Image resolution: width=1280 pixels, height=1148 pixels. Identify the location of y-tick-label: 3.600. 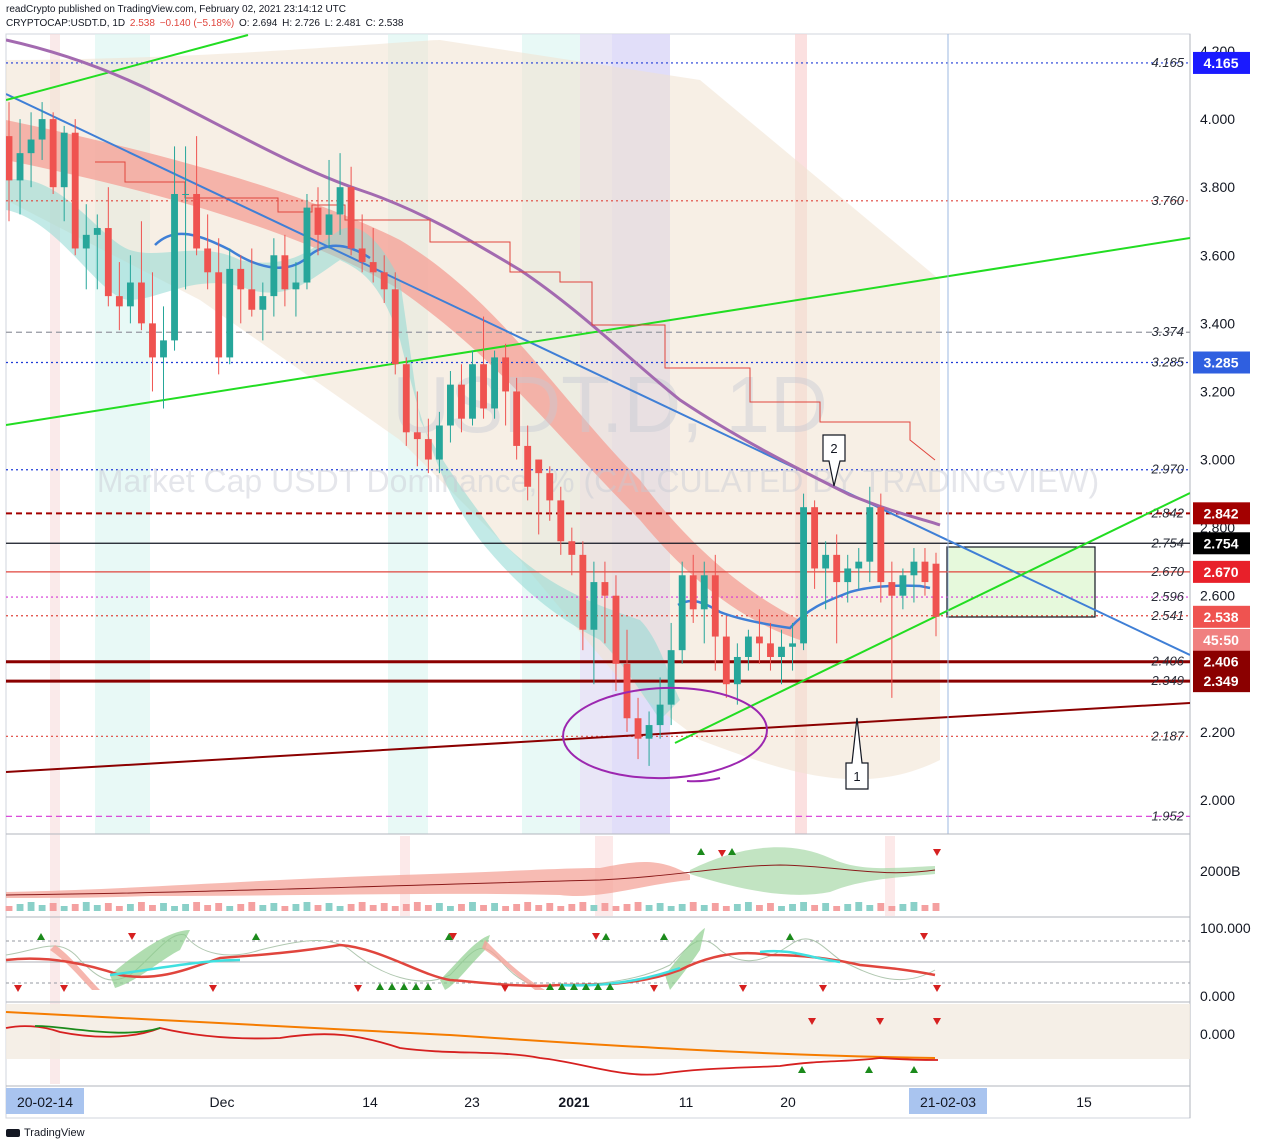
(1217, 255).